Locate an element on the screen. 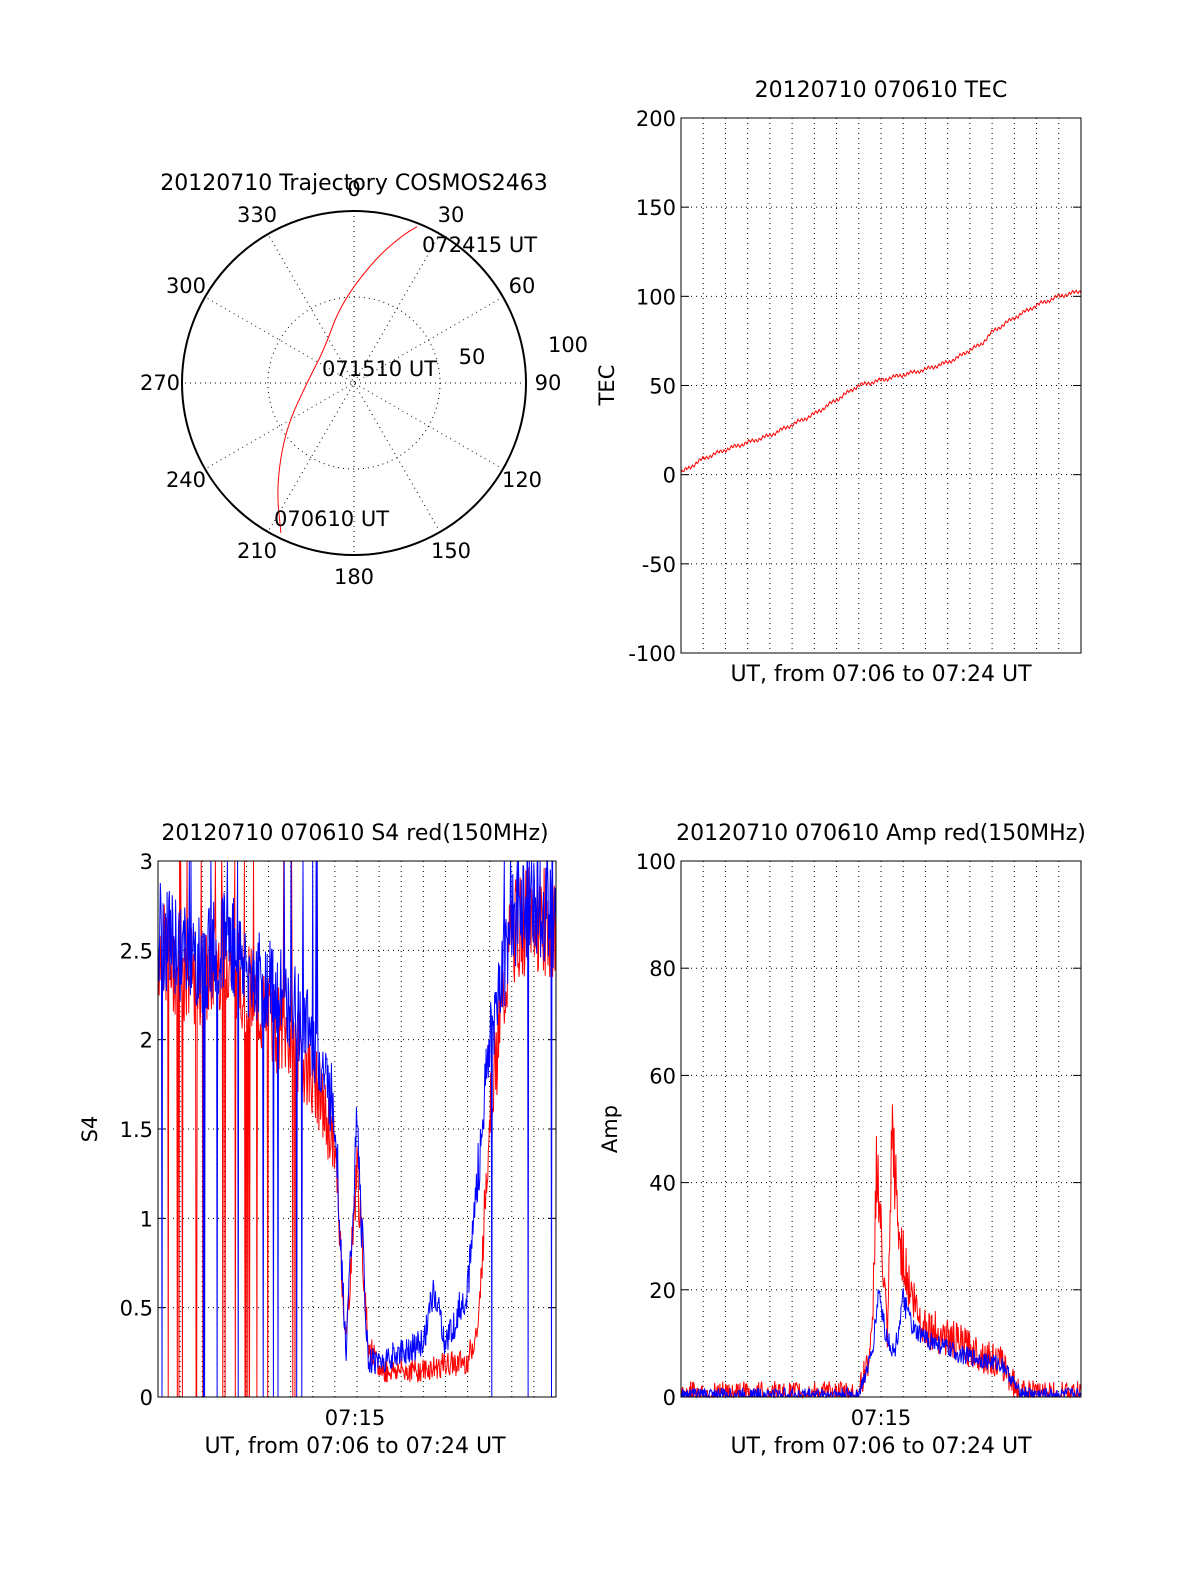 Image resolution: width=1200 pixels, height=1575 pixels. polar-angle-label-60: 60 is located at coordinates (522, 286).